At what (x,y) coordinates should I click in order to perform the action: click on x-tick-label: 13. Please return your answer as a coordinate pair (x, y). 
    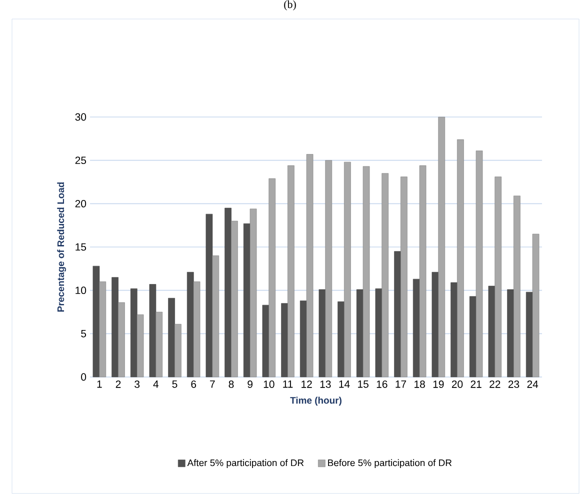
    Looking at the image, I should click on (325, 384).